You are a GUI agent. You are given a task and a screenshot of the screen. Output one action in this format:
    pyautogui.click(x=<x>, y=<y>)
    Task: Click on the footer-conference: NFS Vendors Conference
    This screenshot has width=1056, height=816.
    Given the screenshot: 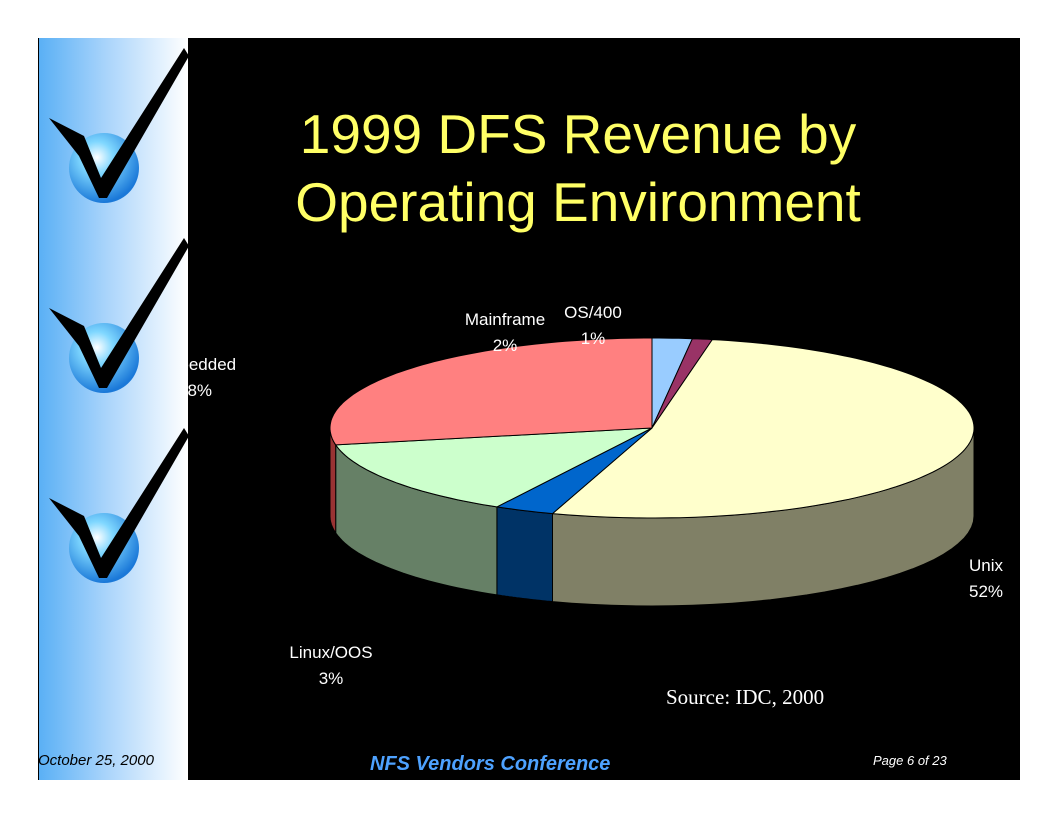 What is the action you would take?
    pyautogui.click(x=490, y=764)
    